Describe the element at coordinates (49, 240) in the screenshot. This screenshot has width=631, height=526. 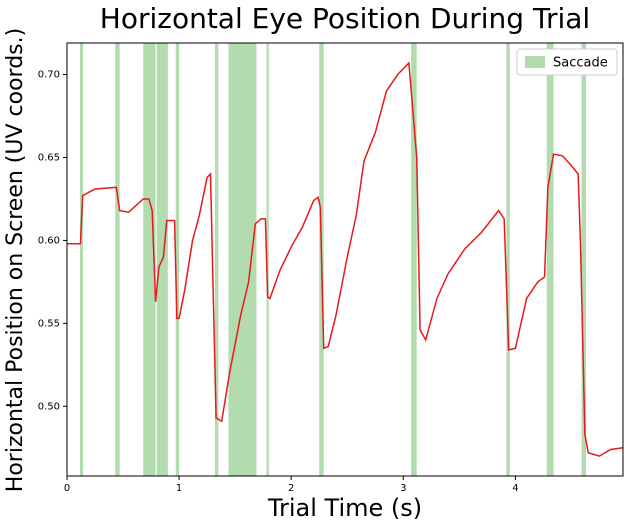
I see `y-tick-label: 0.60` at that location.